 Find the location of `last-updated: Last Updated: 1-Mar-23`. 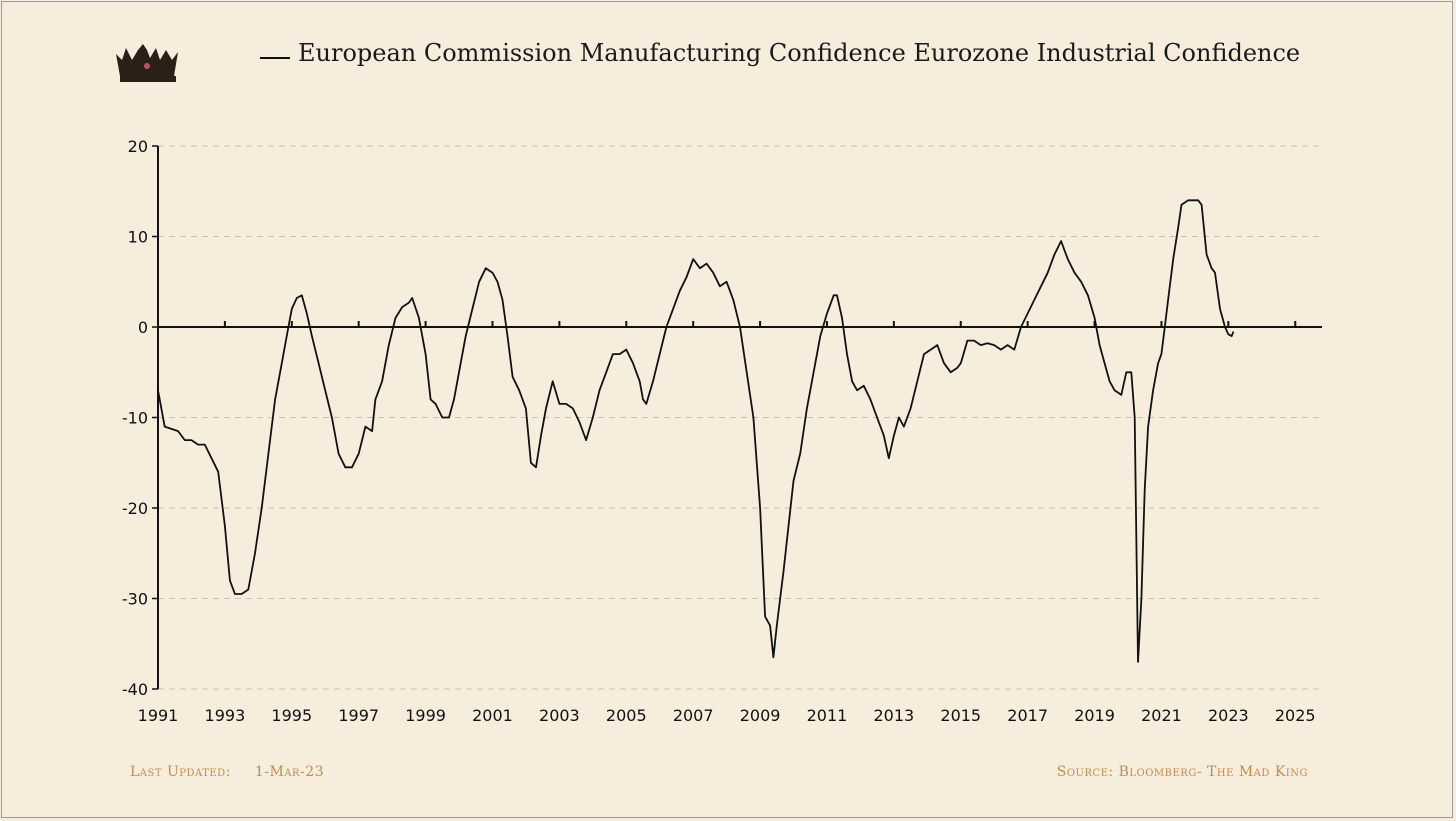

last-updated: Last Updated: 1-Mar-23 is located at coordinates (227, 772).